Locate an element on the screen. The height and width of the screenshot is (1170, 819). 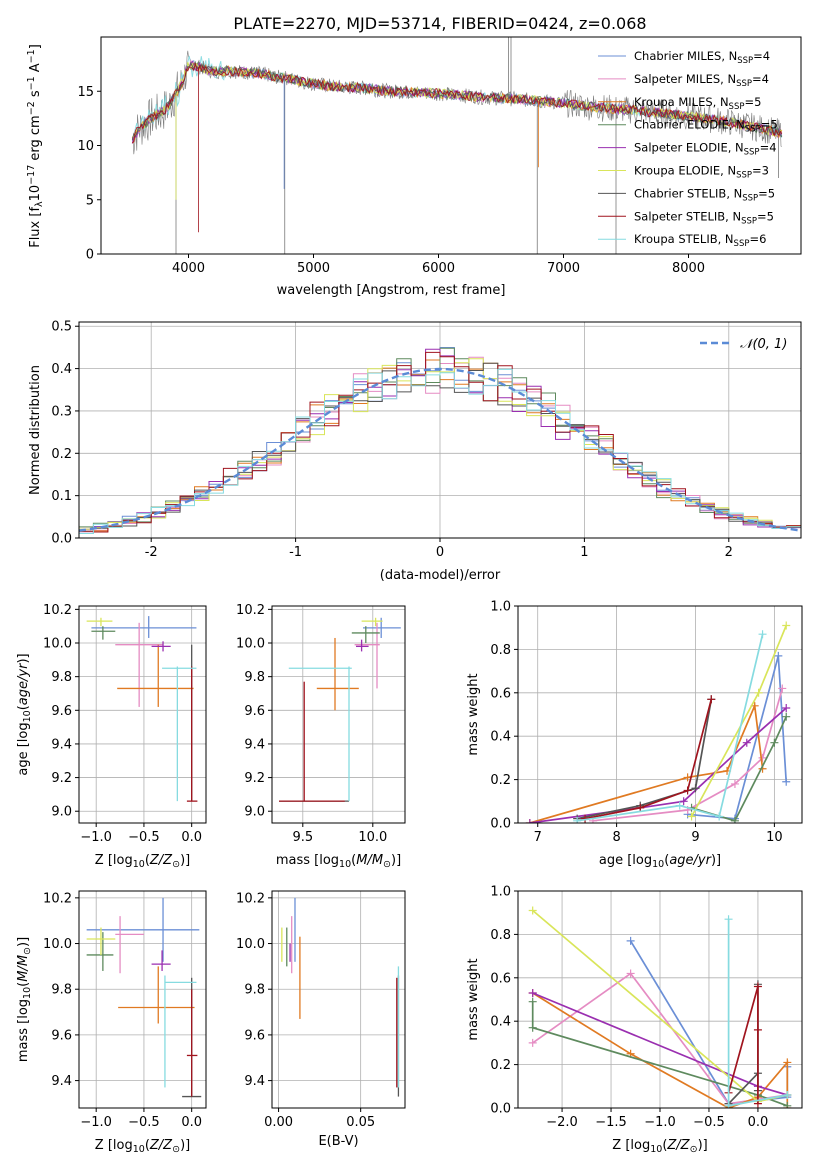
legend-entry: Kroupa MILES, NSSP=5 is located at coordinates (697, 103).